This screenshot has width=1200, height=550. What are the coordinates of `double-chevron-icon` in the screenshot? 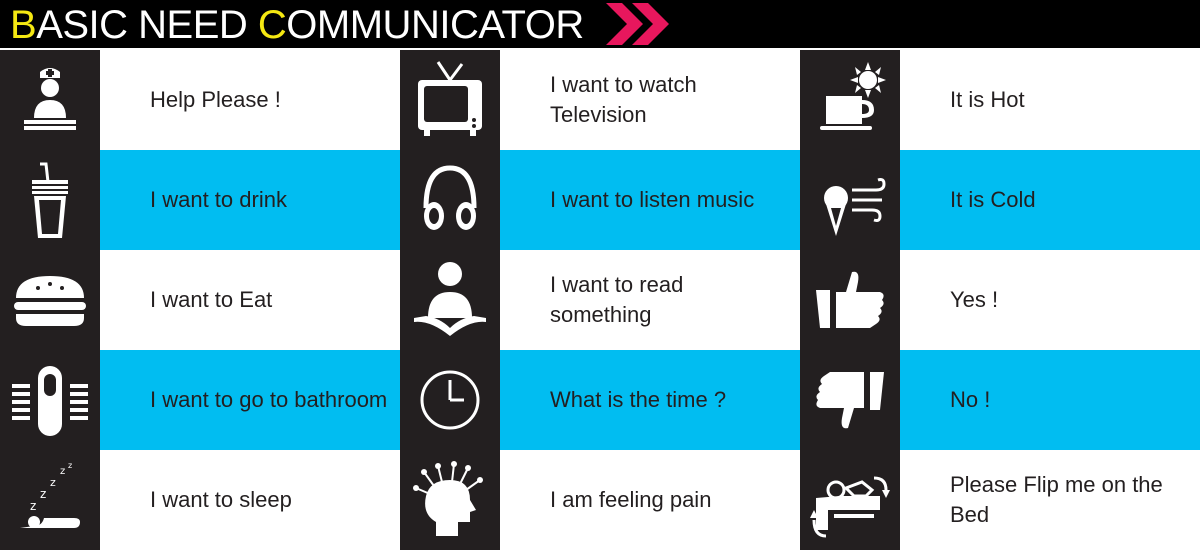 It's located at (637, 24).